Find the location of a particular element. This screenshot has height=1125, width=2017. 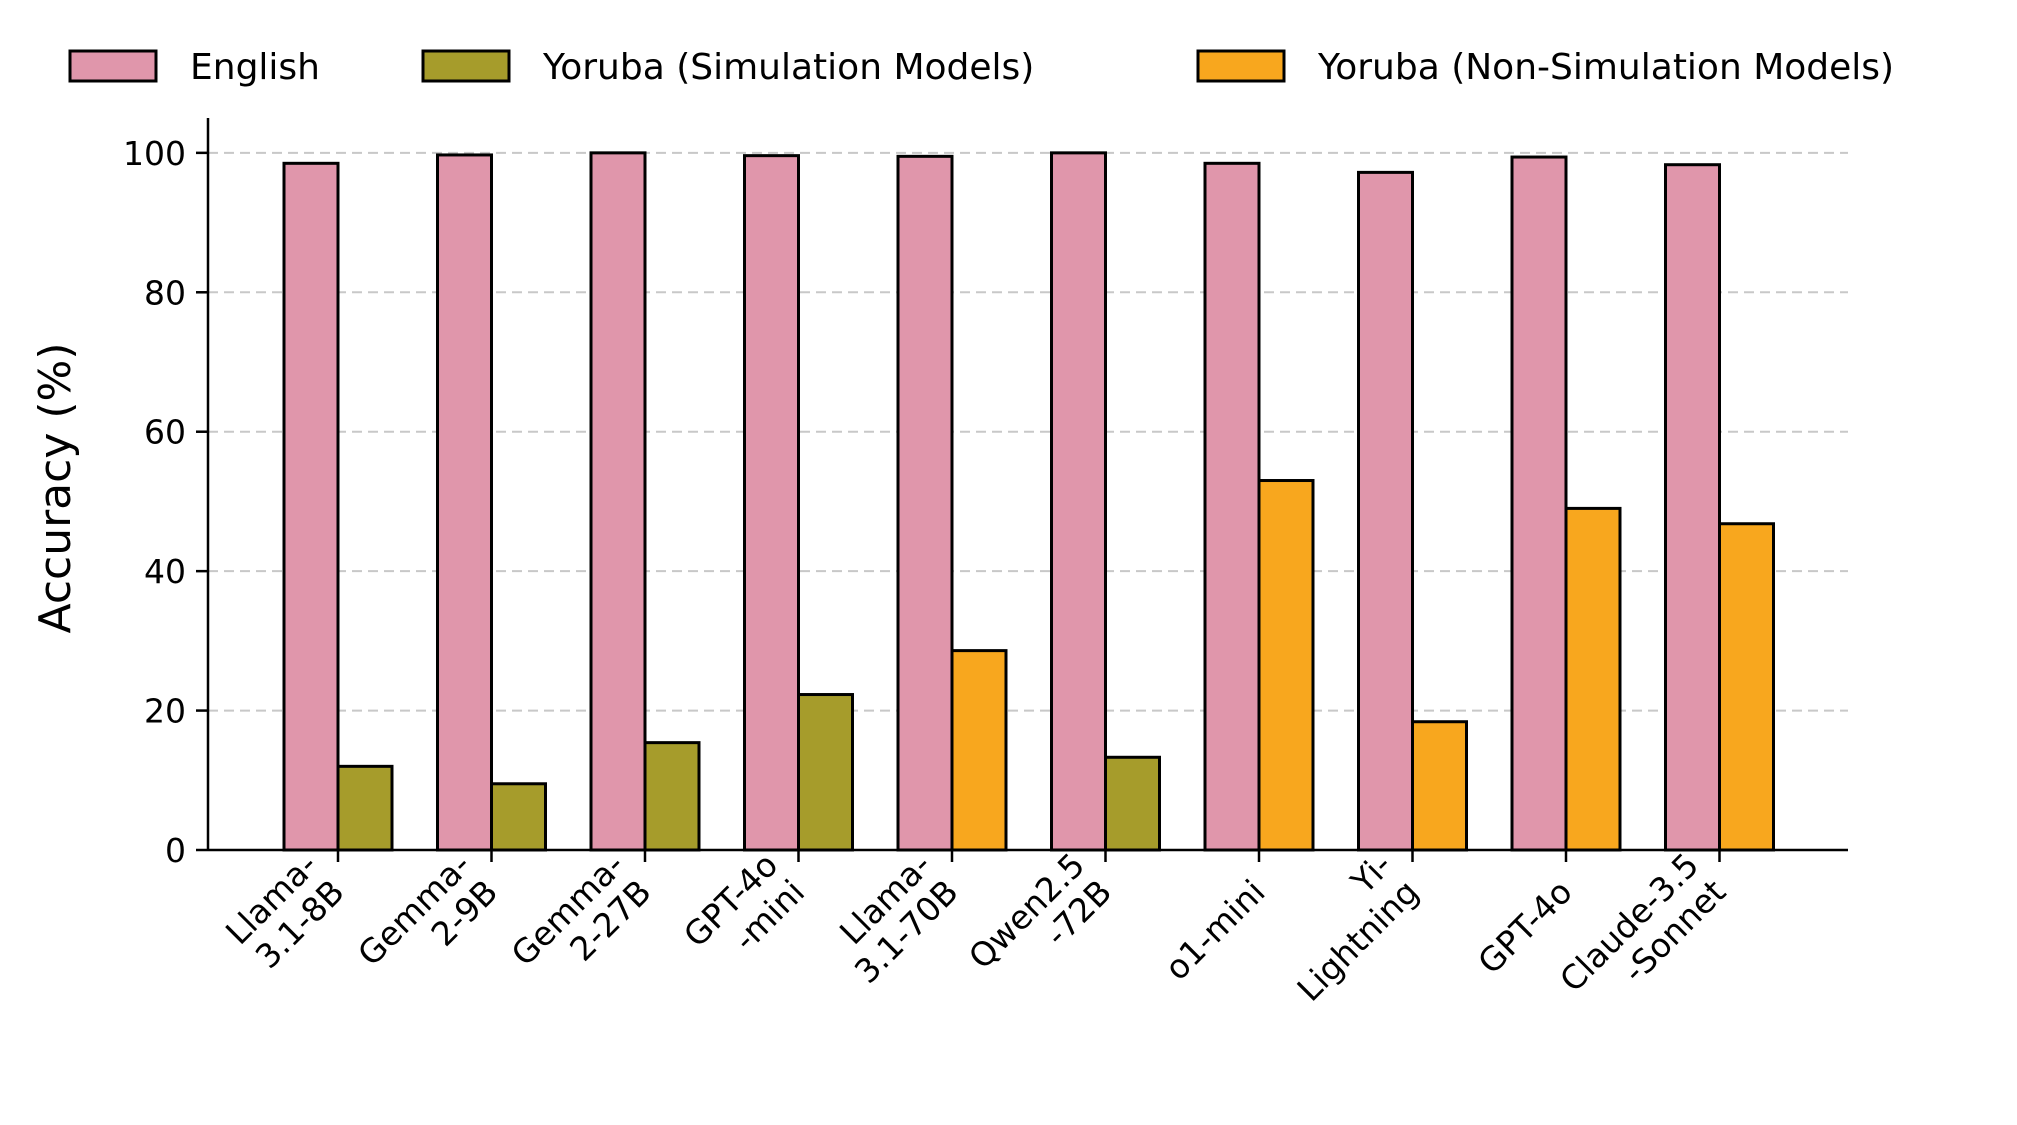

x-tick-label-2: Gemma-2-27B is located at coordinates (581, 922).